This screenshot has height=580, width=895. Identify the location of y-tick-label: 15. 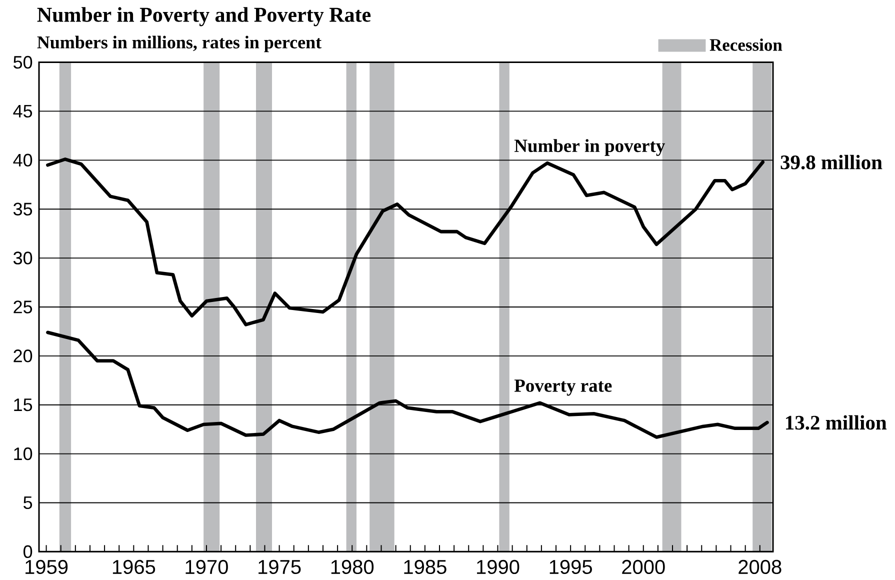
(23, 405).